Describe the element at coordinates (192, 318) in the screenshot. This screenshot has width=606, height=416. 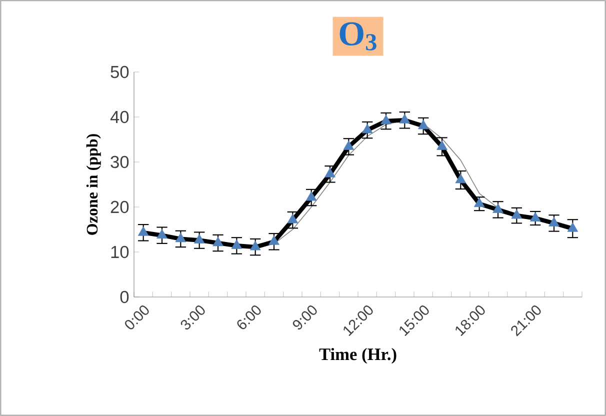
I see `x-tick-label: 3:00` at that location.